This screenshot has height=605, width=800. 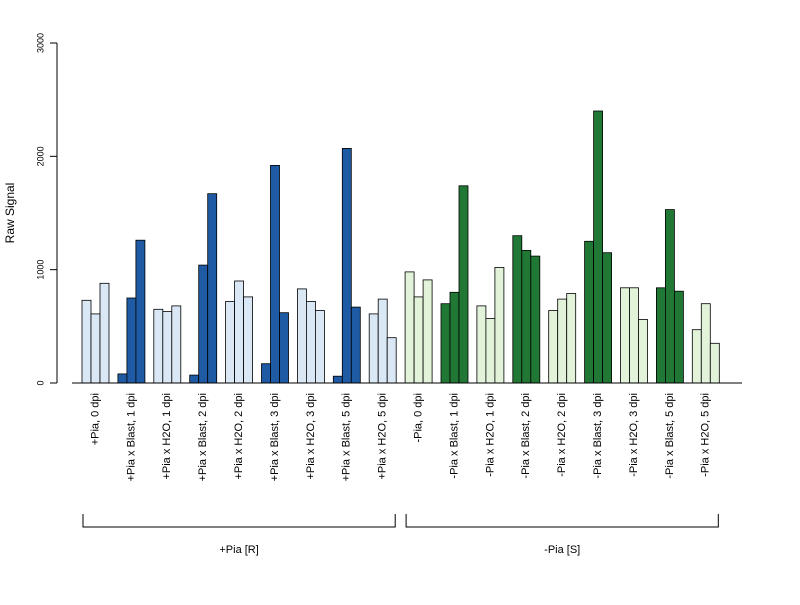 I want to click on y-tick-label-1: 1000, so click(x=40, y=270).